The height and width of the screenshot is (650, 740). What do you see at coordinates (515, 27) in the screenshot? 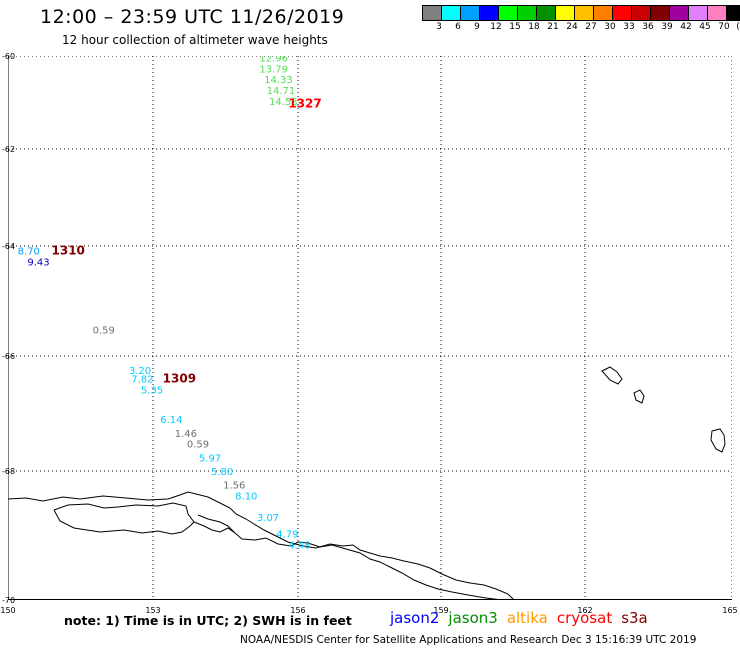
I see `legend-label: 15` at bounding box center [515, 27].